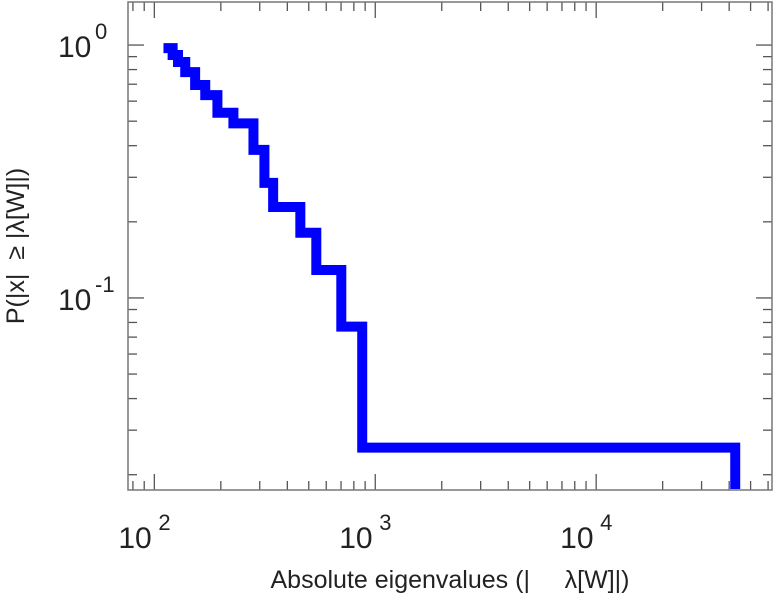  What do you see at coordinates (606, 522) in the screenshot?
I see `x-tick-label-exponent: 4` at bounding box center [606, 522].